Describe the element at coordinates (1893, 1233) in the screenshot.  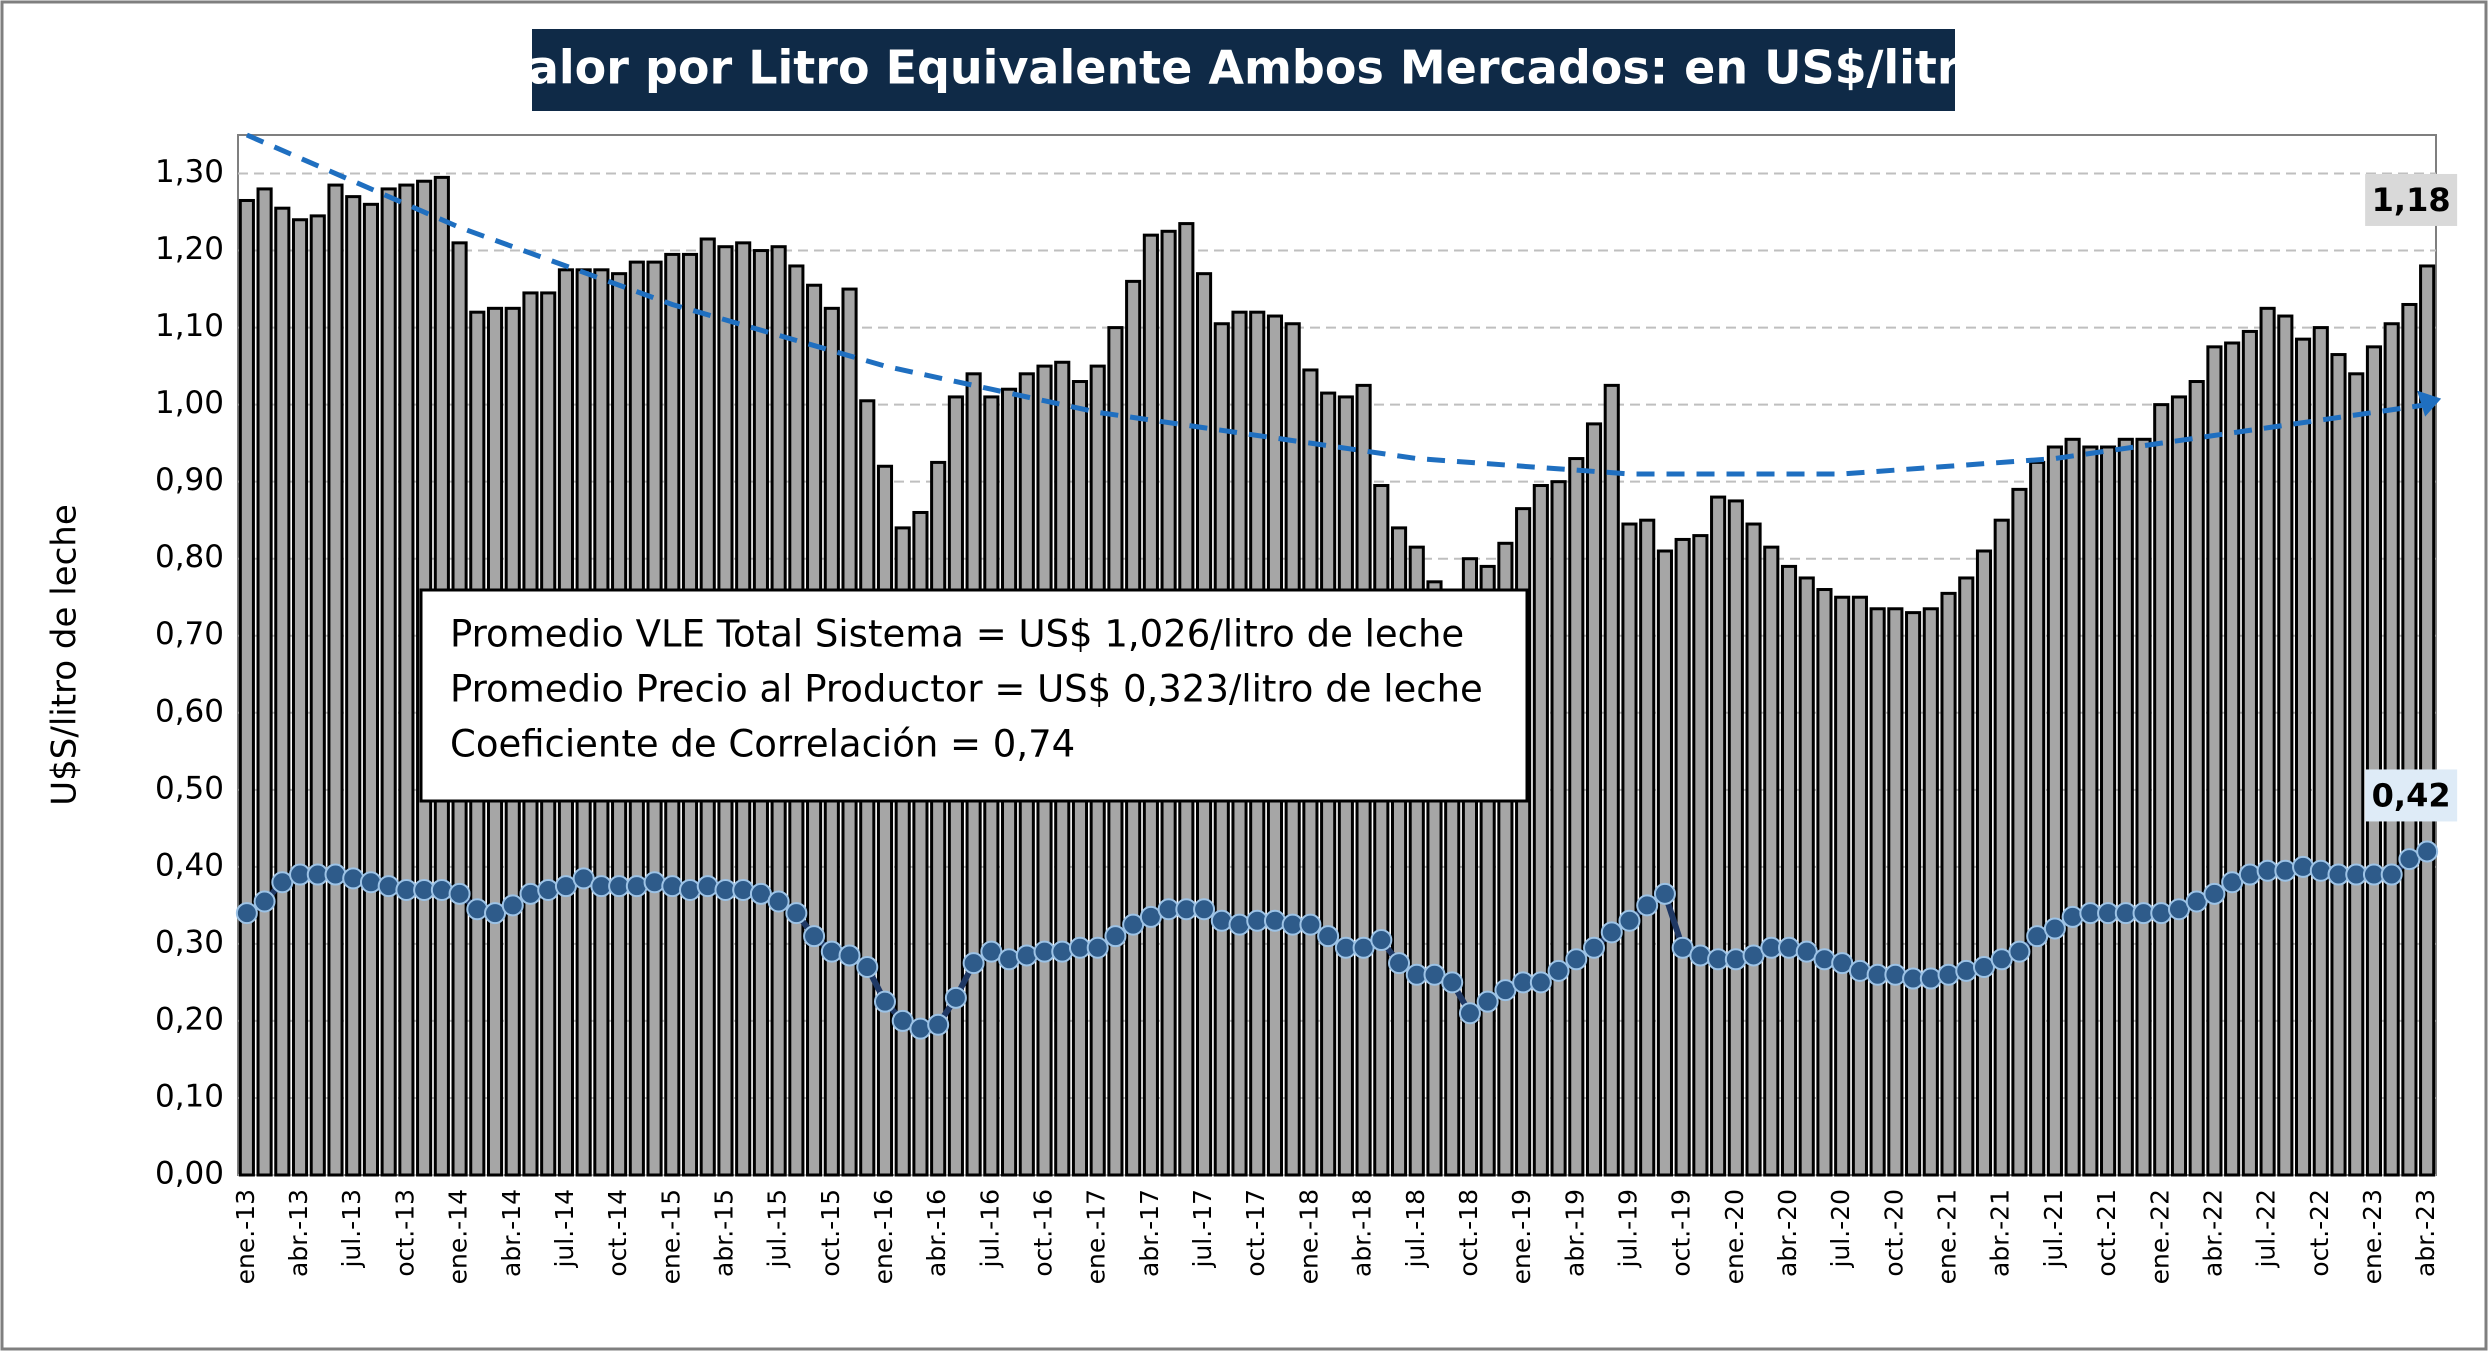
I see `x-tick-label: oct.-20` at that location.